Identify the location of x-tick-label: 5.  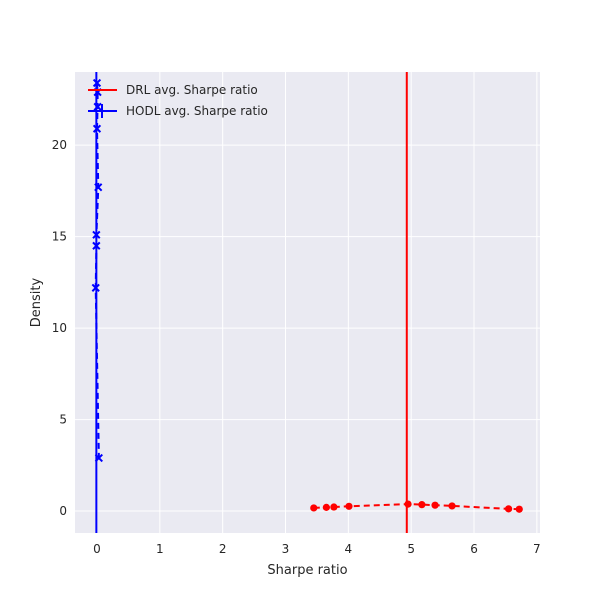
(411, 549).